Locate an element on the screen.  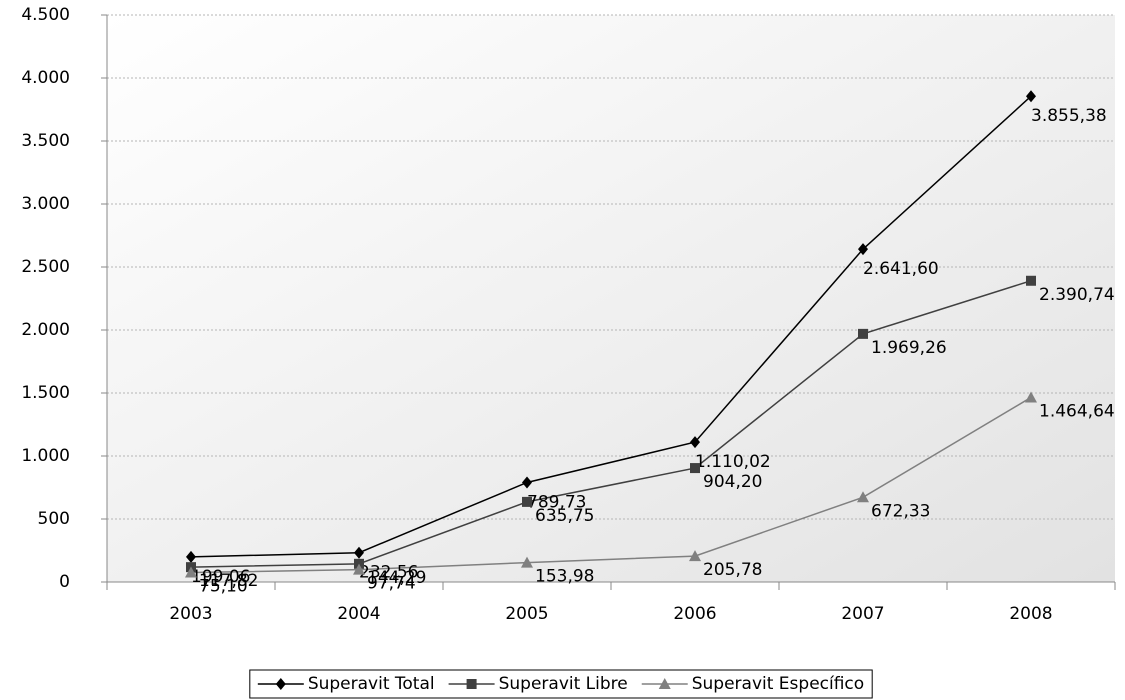
y-tick-label: 0 is located at coordinates (64, 582).